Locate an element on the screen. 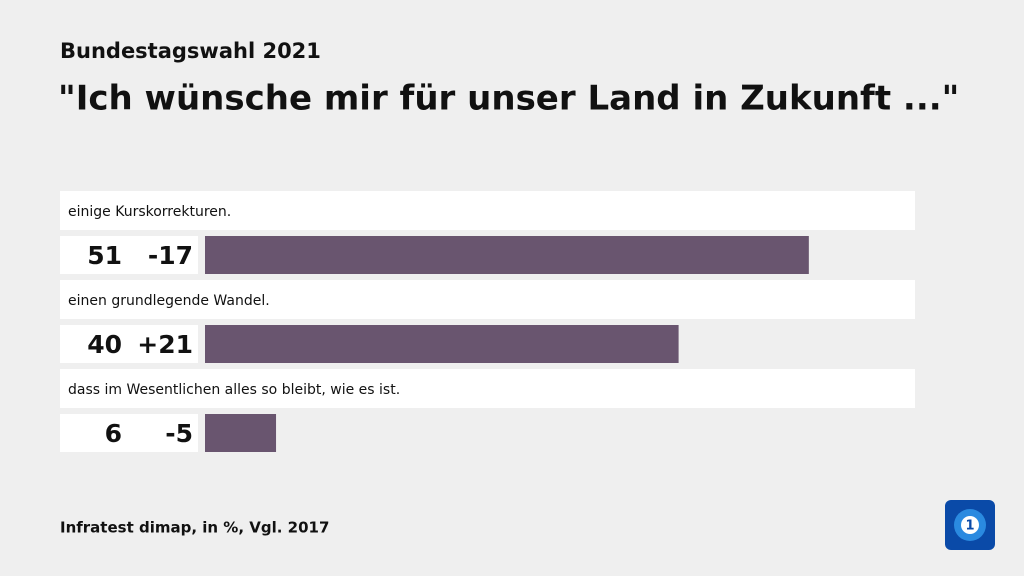  category-label: einen grundlegende Wandel. is located at coordinates (169, 301).